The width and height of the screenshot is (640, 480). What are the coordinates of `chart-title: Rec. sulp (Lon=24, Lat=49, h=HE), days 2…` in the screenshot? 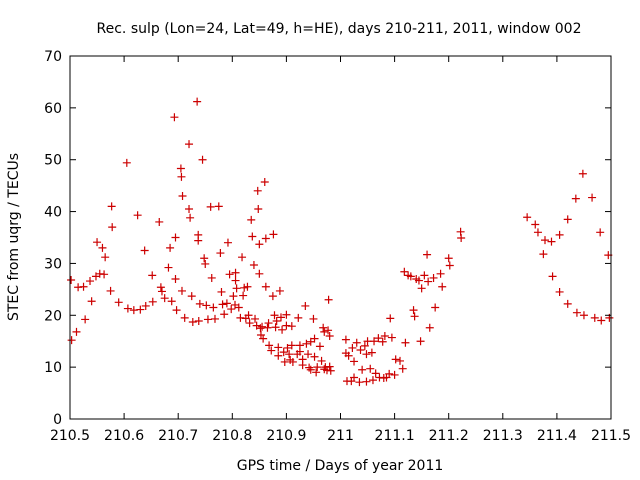 It's located at (339, 29).